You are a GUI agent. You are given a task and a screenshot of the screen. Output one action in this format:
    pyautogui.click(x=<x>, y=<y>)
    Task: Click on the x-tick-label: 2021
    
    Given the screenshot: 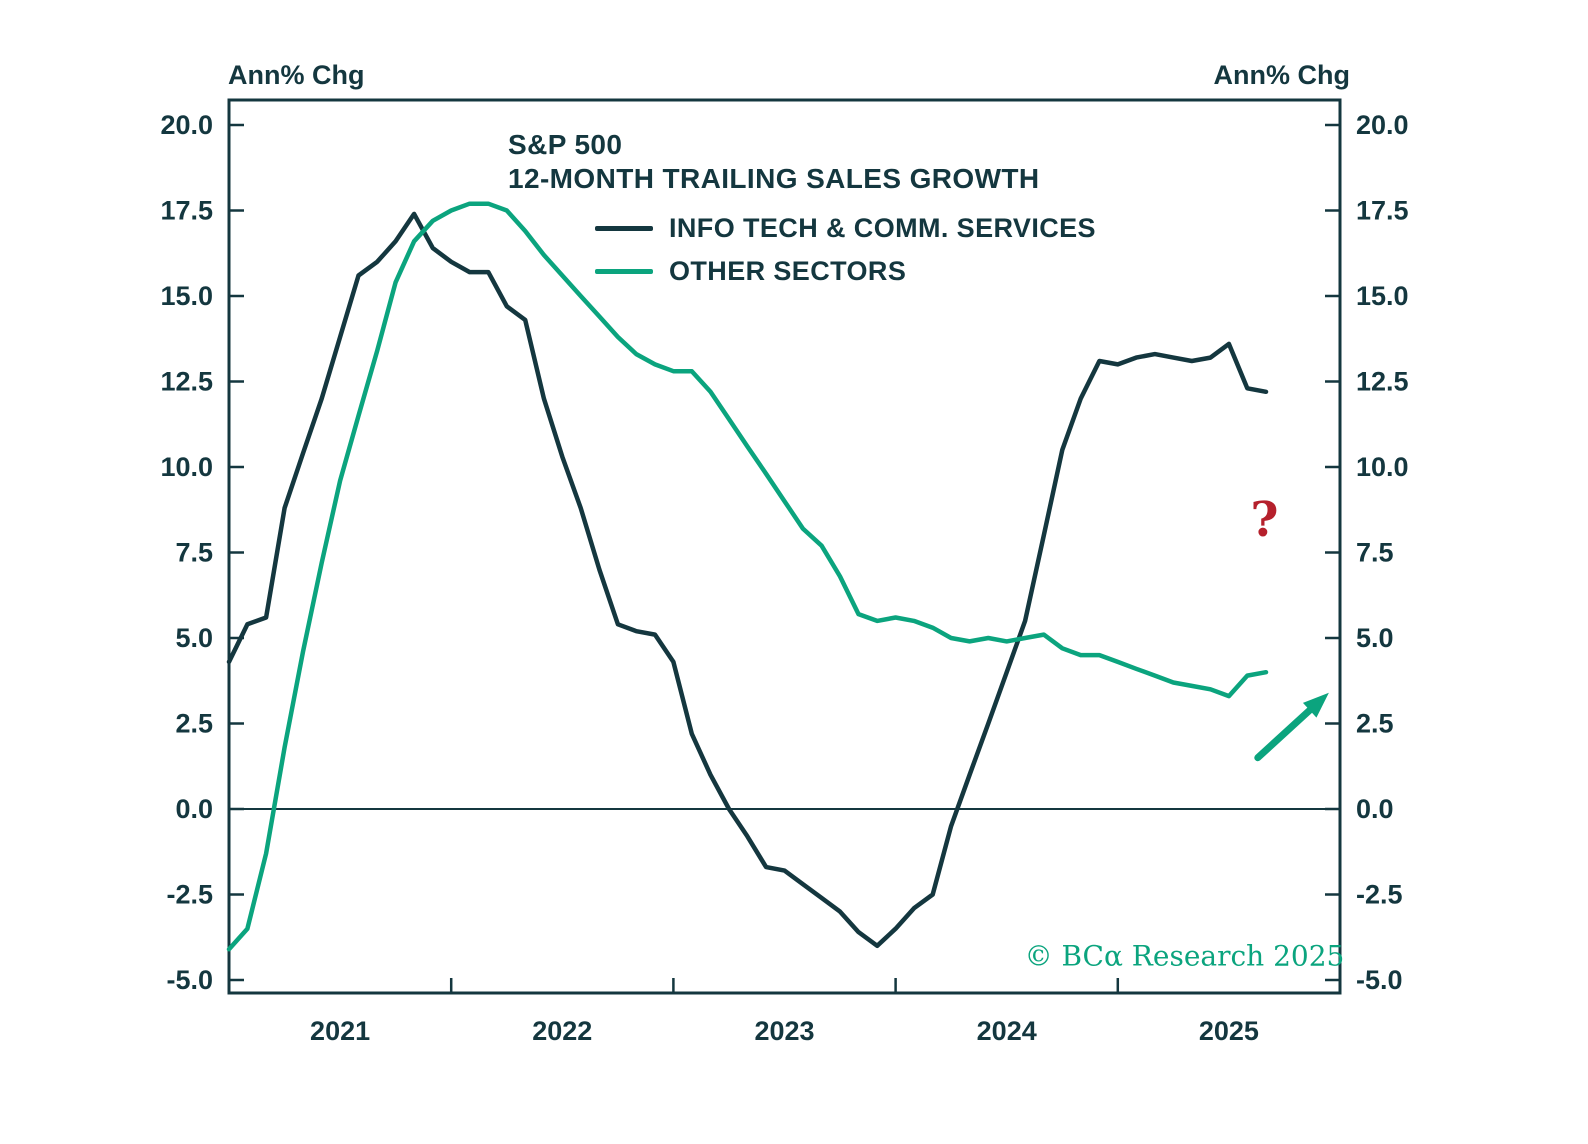 What is the action you would take?
    pyautogui.click(x=340, y=1031)
    